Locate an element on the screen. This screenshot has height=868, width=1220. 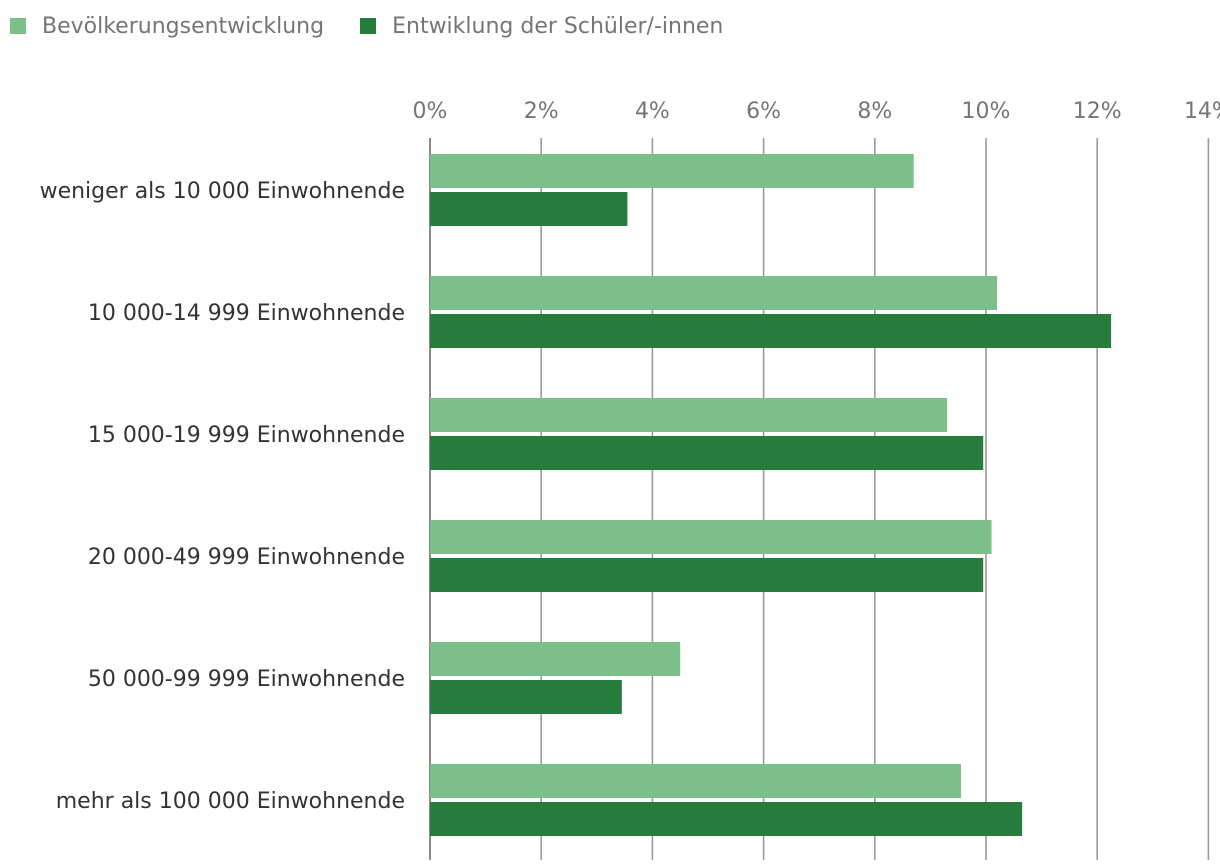
legend-swatch-population is located at coordinates (18, 26).